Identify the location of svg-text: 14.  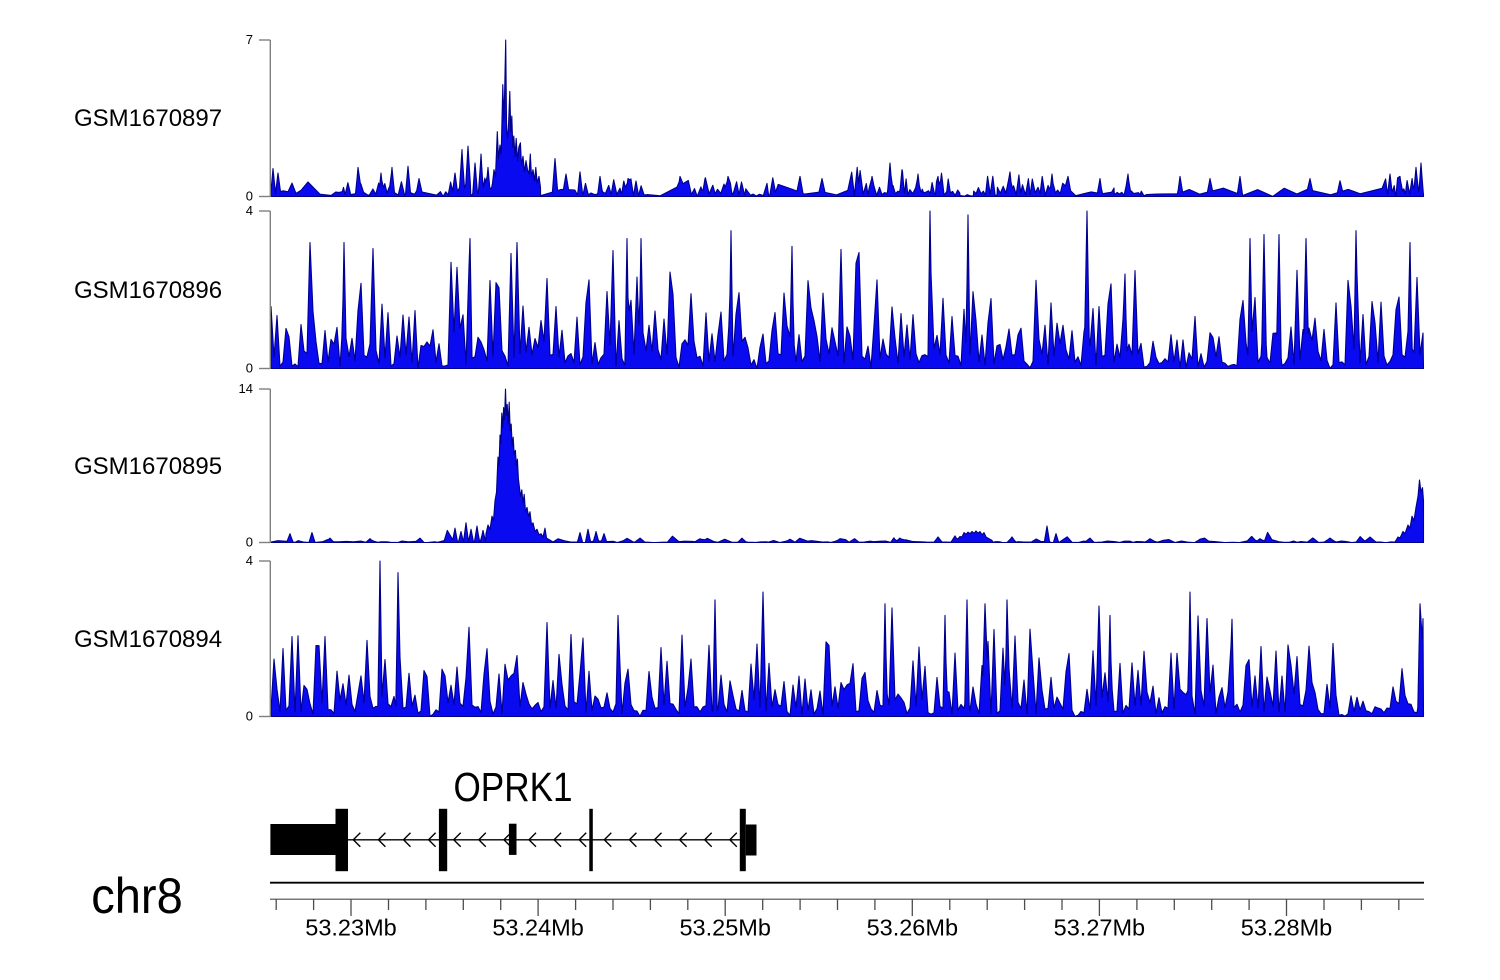
(246, 388).